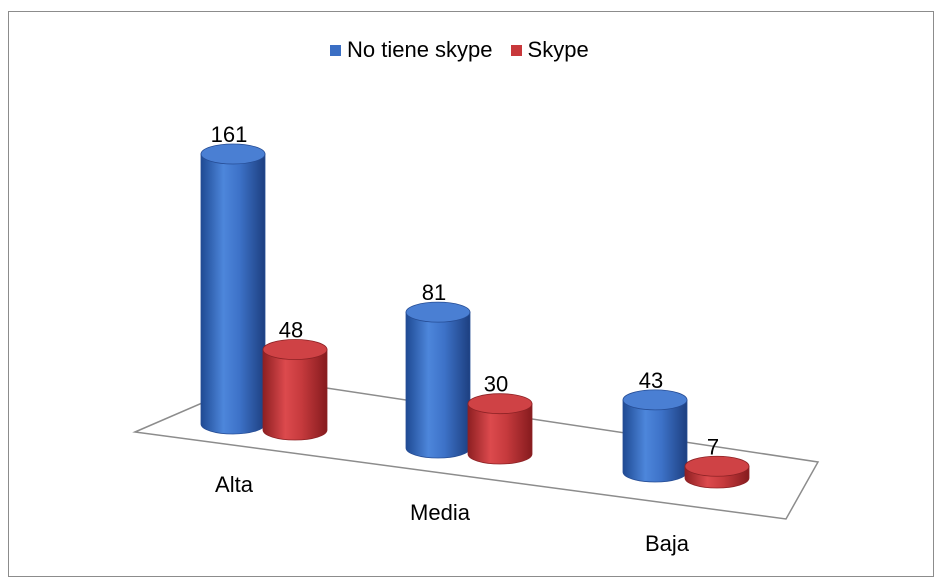  Describe the element at coordinates (440, 512) in the screenshot. I see `category-label: Media` at that location.